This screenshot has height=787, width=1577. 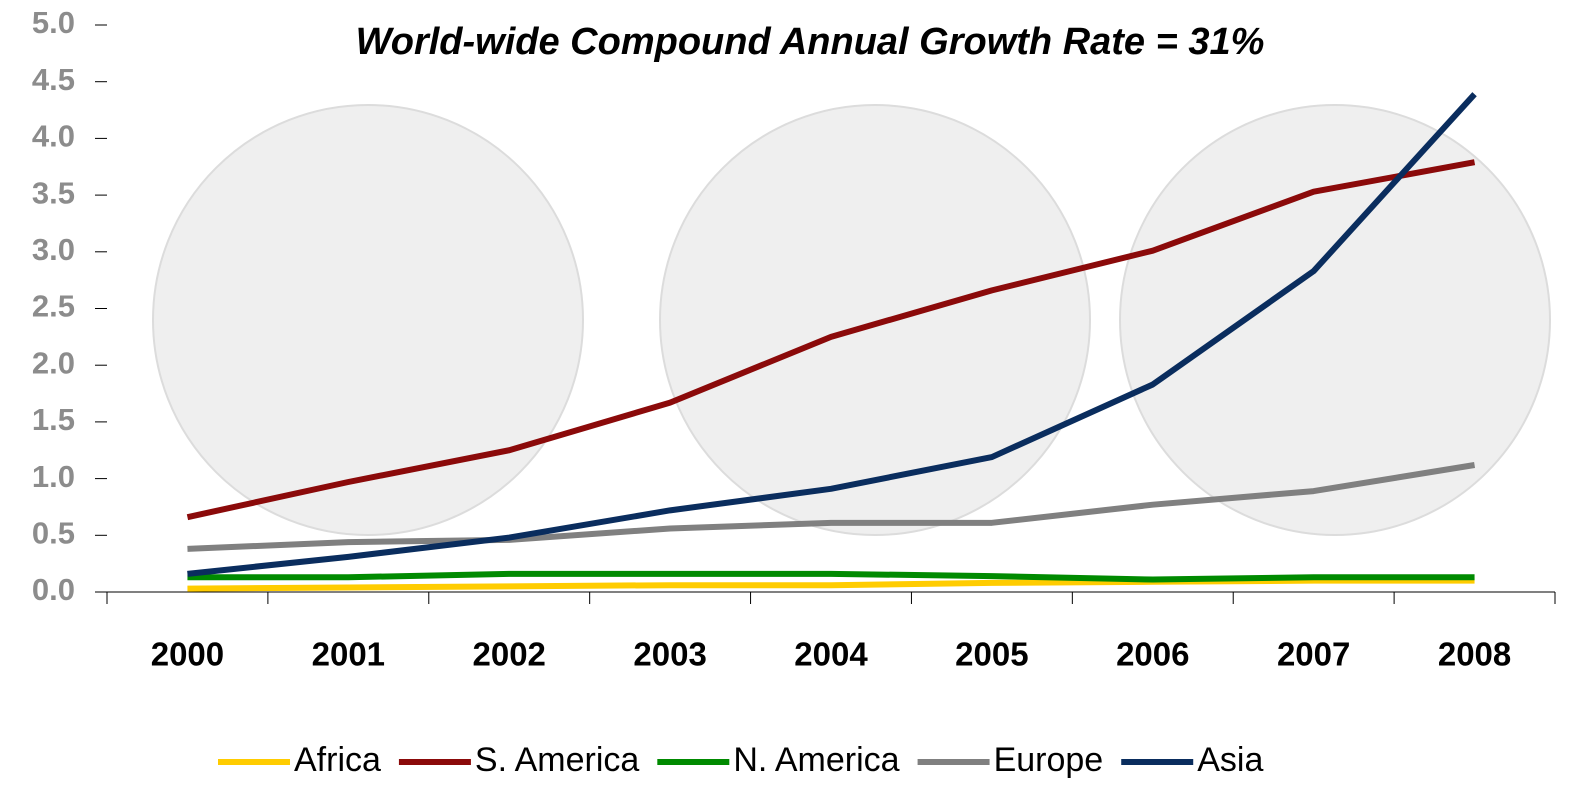 What do you see at coordinates (53, 136) in the screenshot?
I see `y-tick-label: 4.0` at bounding box center [53, 136].